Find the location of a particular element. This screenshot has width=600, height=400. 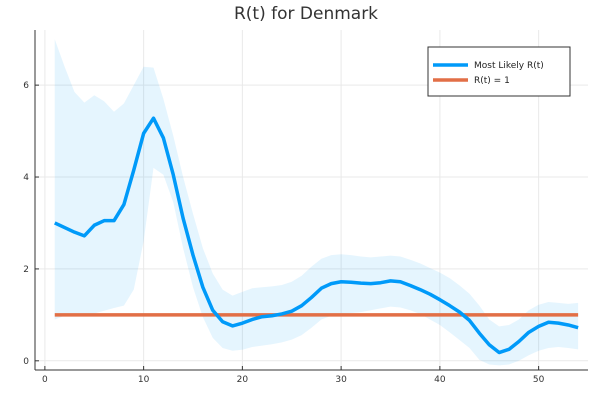

x-tick-label: 40 is located at coordinates (440, 380).